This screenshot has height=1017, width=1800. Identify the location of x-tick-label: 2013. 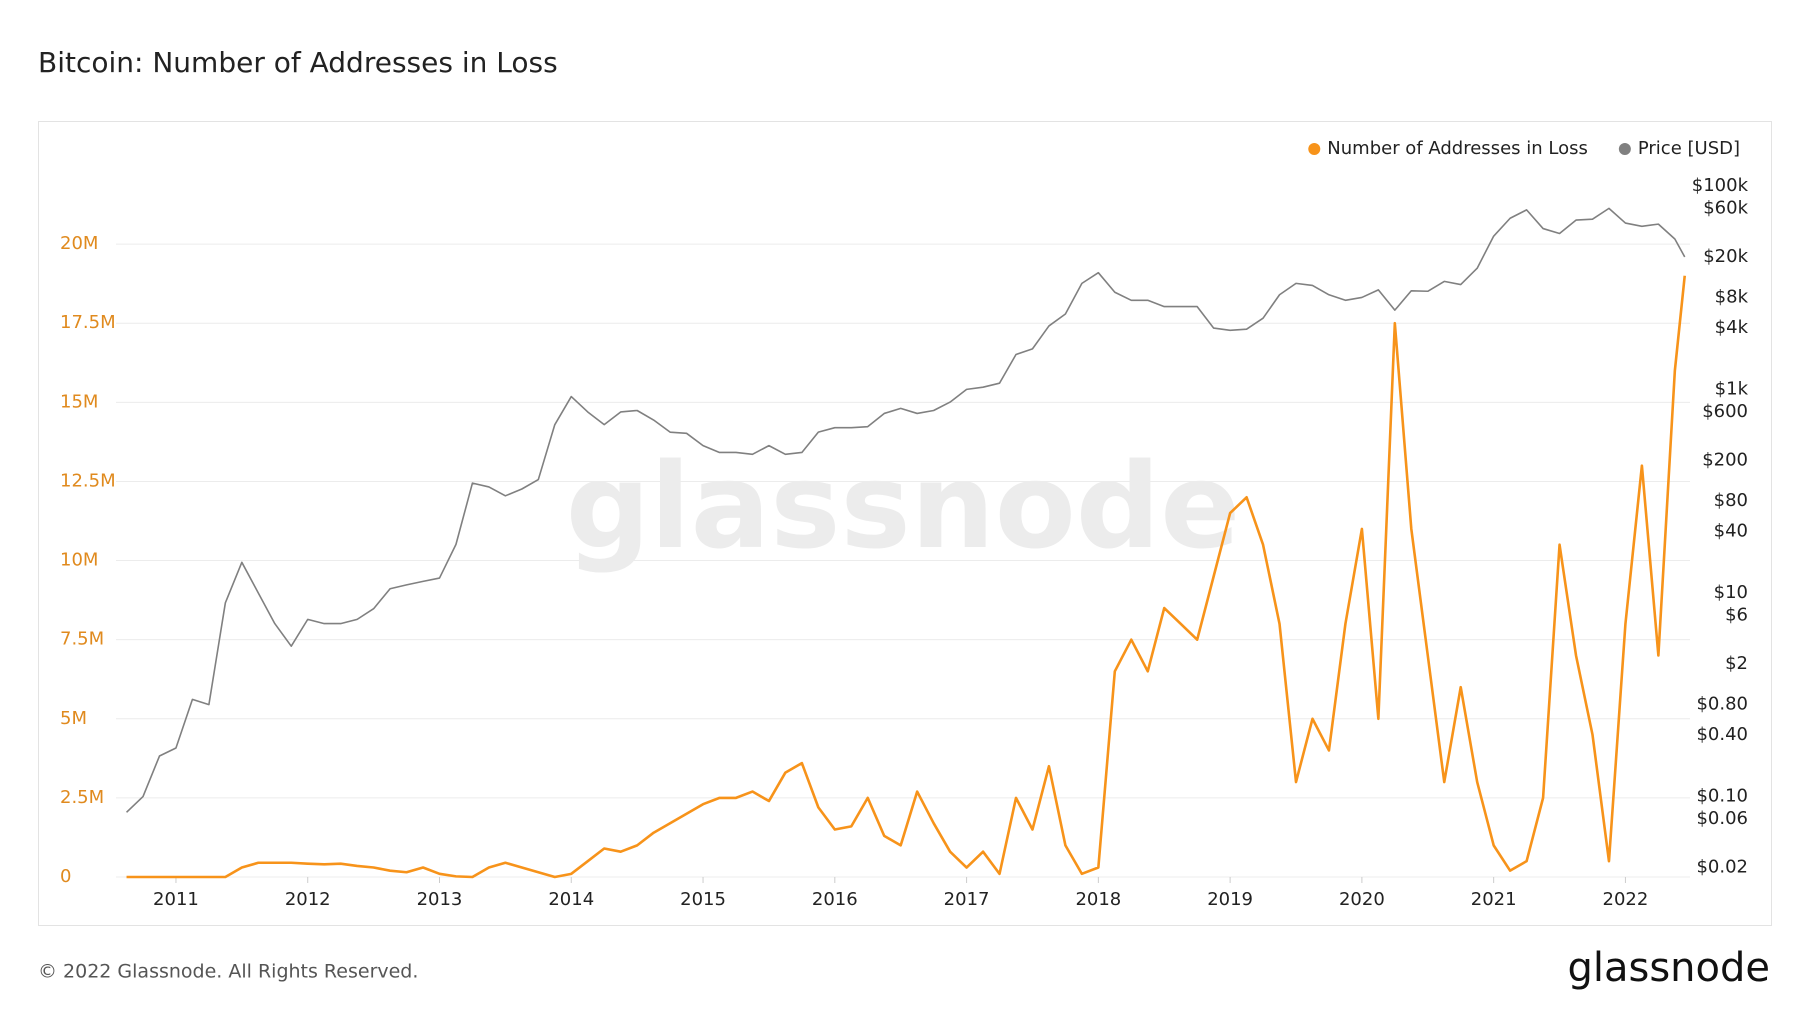
(440, 899).